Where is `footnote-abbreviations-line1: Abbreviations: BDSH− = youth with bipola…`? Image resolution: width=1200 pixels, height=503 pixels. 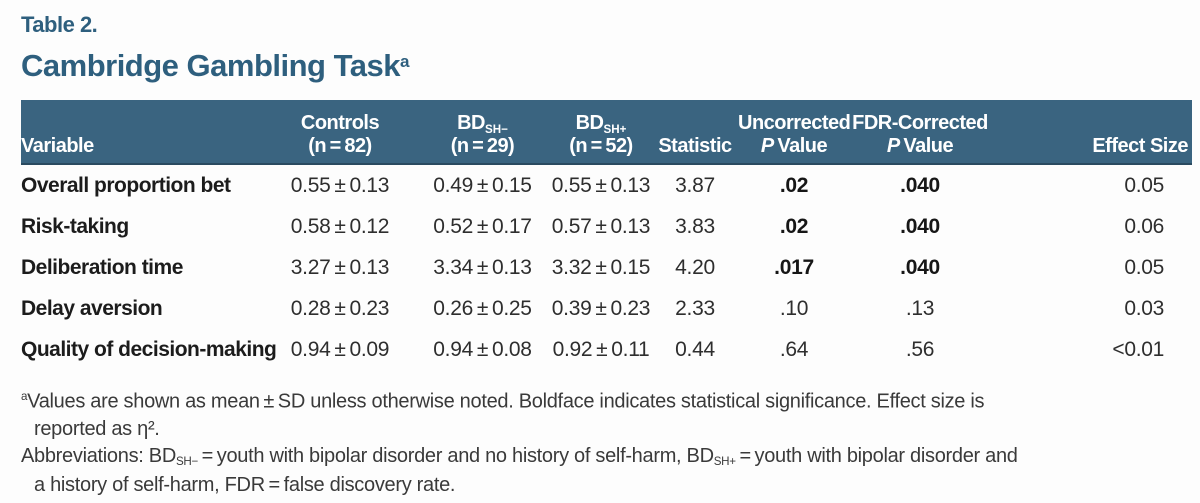
footnote-abbreviations-line1: Abbreviations: BDSH− = youth with bipola… is located at coordinates (519, 456).